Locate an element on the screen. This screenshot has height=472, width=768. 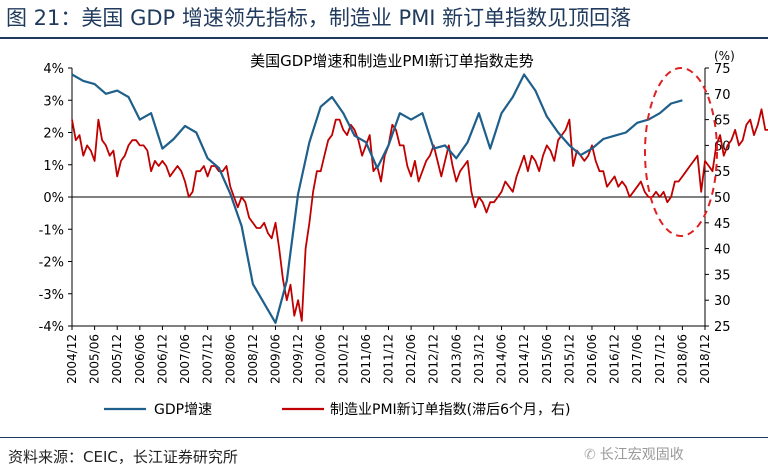
left-tick-label: -2% is located at coordinates (51, 263).